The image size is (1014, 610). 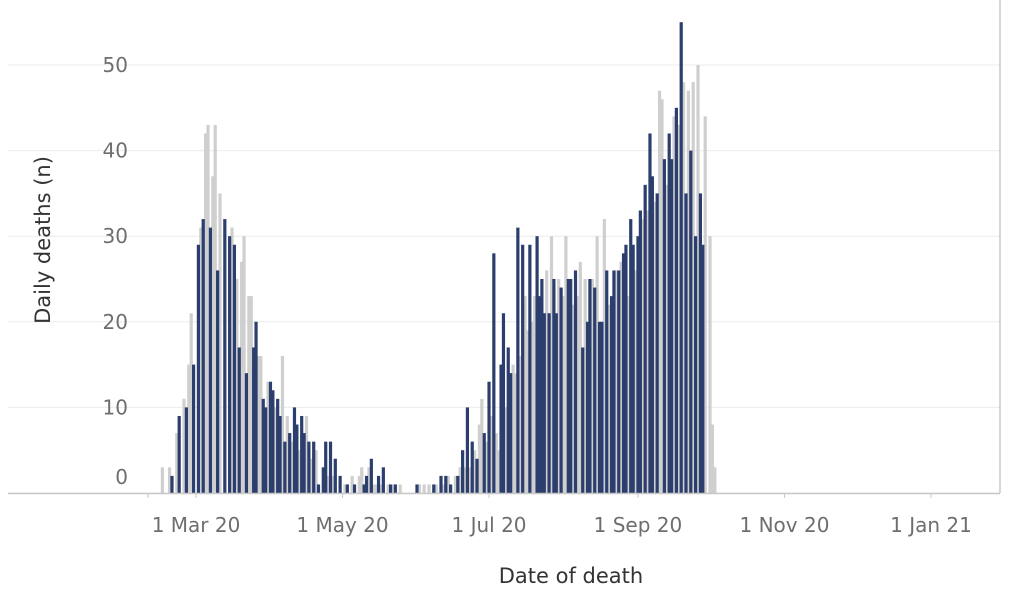 What do you see at coordinates (115, 271) in the screenshot?
I see `y-tick-labels: 0 10 20 30 40 50` at bounding box center [115, 271].